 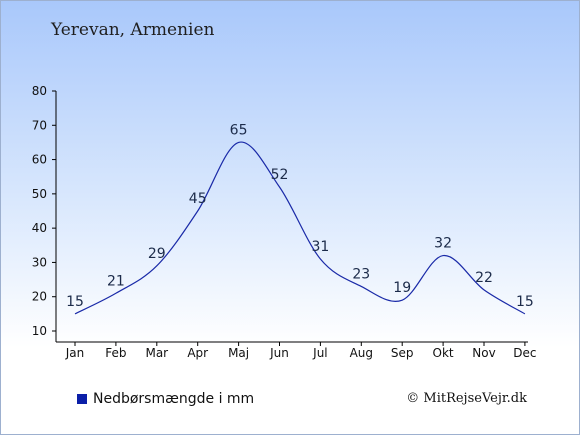 What do you see at coordinates (157, 254) in the screenshot?
I see `data-label: 29` at bounding box center [157, 254].